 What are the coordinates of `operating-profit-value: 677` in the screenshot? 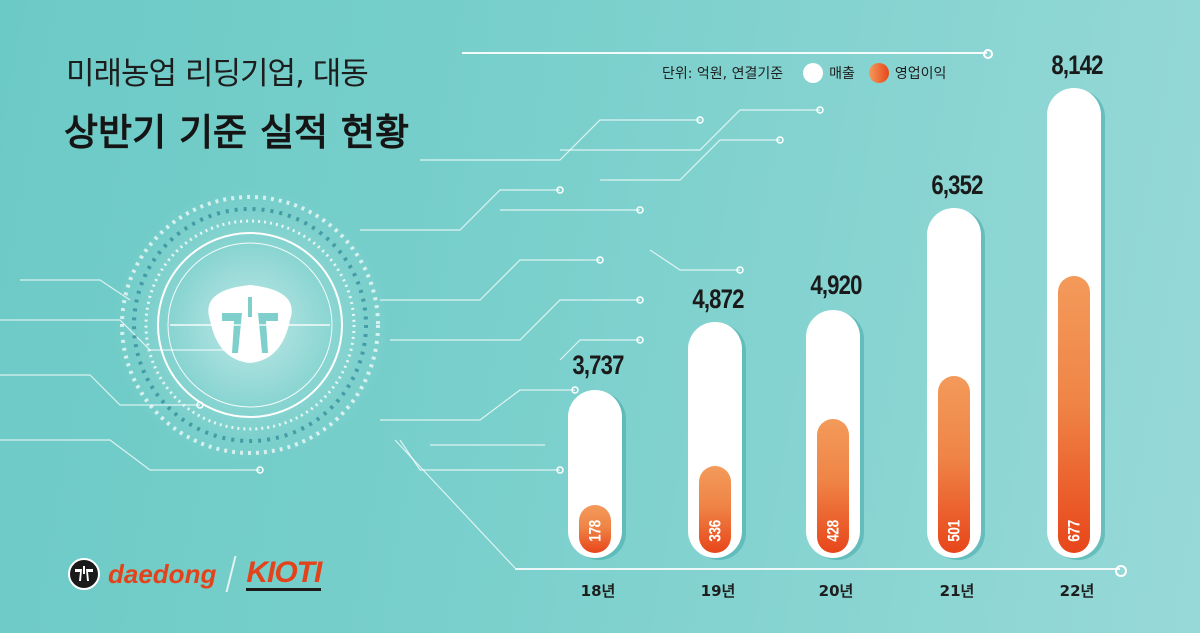 It's located at (1073, 531).